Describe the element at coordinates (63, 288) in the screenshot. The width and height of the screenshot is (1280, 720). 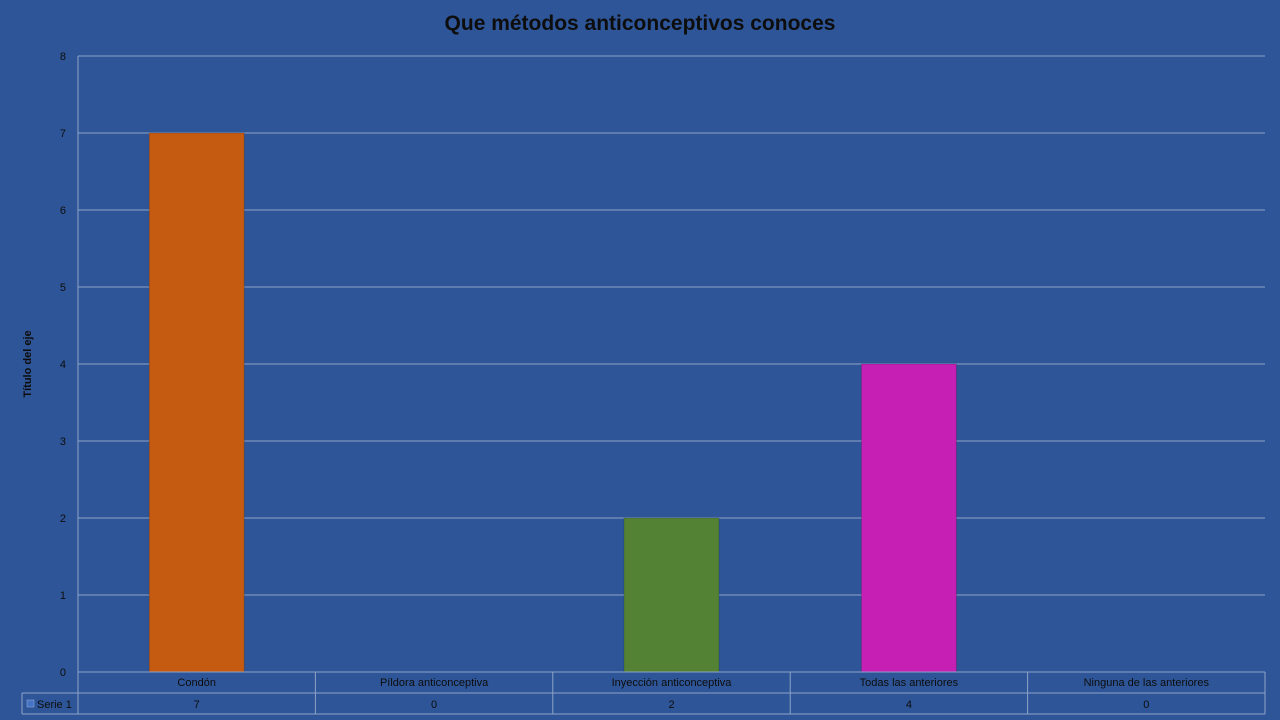
I see `y-tick-label: 5` at that location.